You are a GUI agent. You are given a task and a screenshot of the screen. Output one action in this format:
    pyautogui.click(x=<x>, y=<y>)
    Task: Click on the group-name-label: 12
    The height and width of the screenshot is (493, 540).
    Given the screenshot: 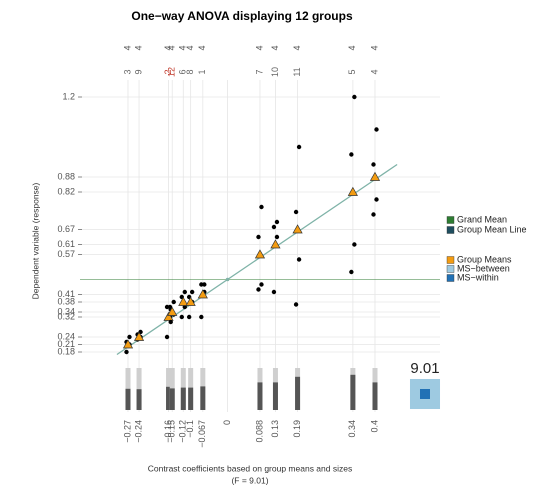 What is the action you would take?
    pyautogui.click(x=172, y=72)
    